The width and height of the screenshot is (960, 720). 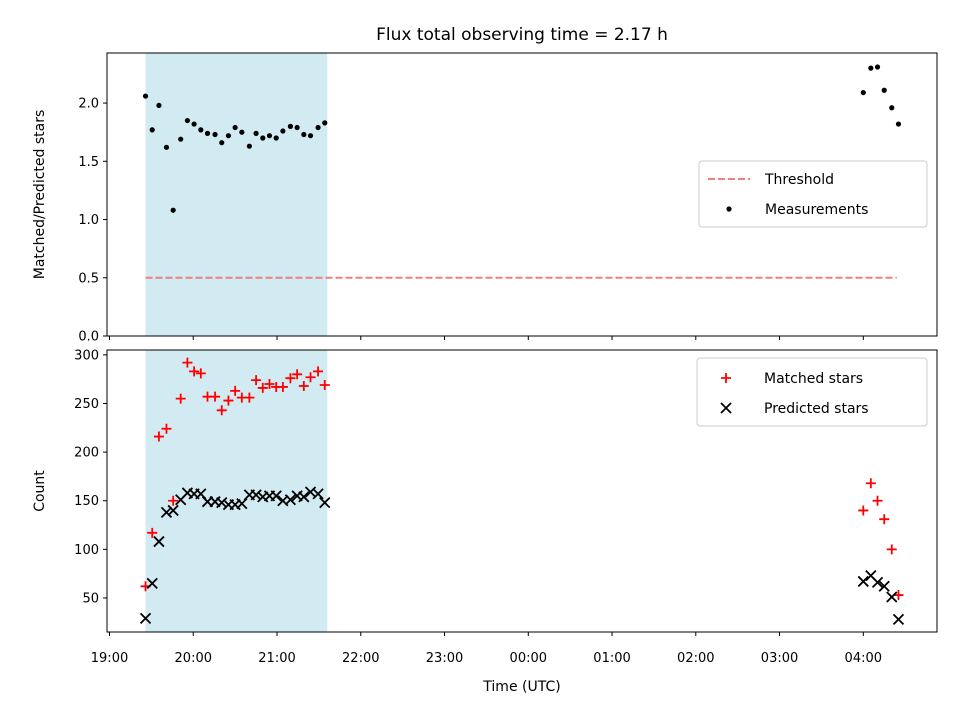 I want to click on y-tick-label: 200, so click(x=86, y=453).